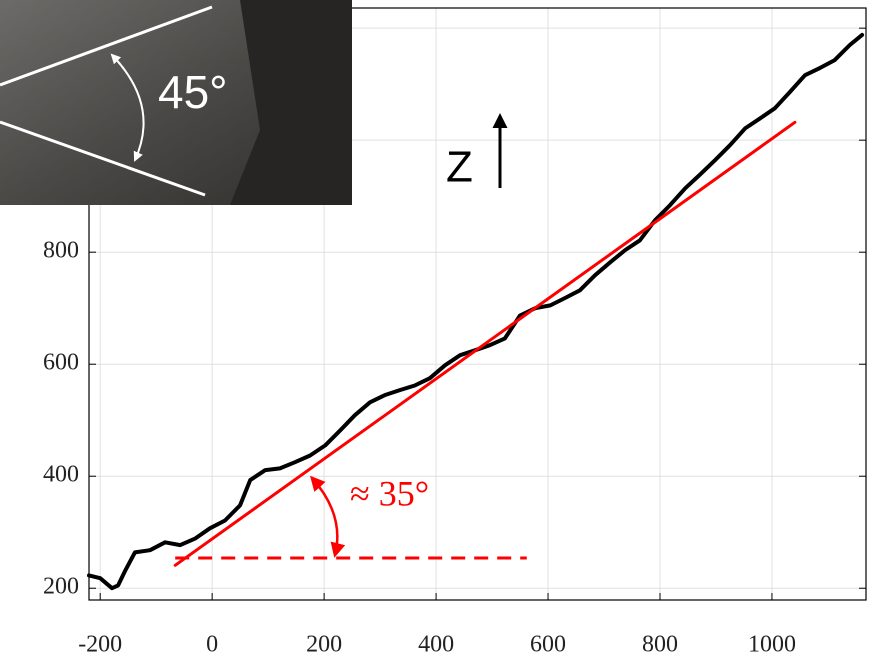 This screenshot has height=665, width=882. What do you see at coordinates (61, 475) in the screenshot?
I see `y-tick-label: 400` at bounding box center [61, 475].